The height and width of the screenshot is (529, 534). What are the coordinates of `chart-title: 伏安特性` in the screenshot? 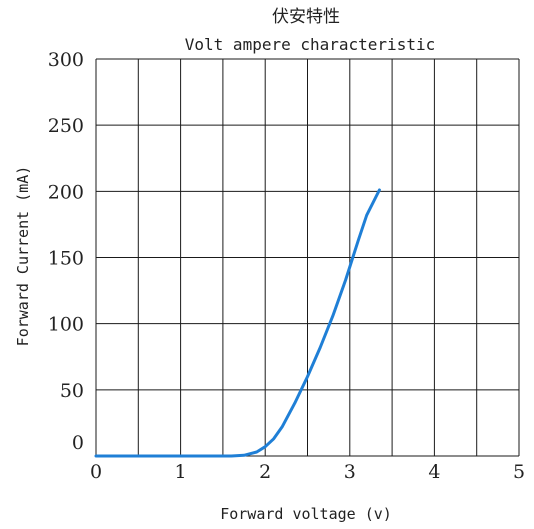 It's located at (306, 17).